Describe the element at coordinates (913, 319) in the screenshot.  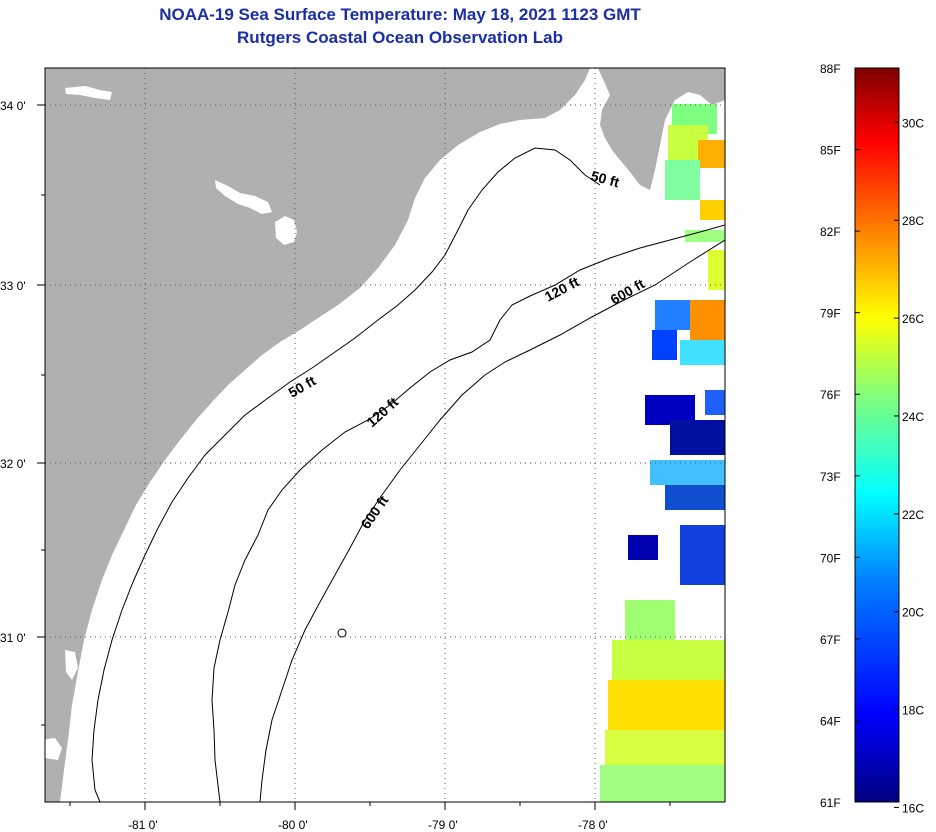
I see `colorbar-c-label: 26C` at that location.